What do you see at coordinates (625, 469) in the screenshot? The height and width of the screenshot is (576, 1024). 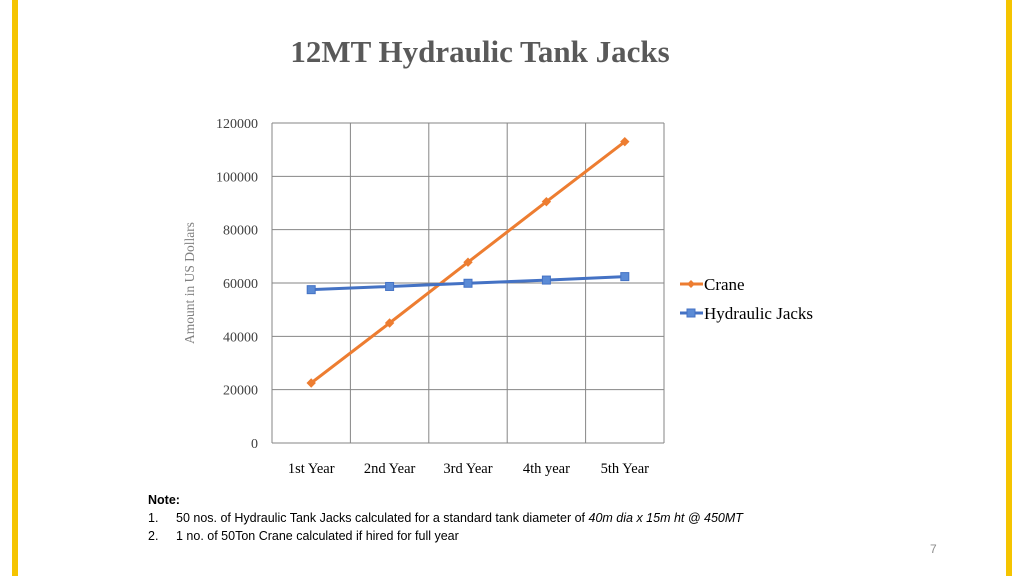 I see `x-tick-label: 5th Year` at bounding box center [625, 469].